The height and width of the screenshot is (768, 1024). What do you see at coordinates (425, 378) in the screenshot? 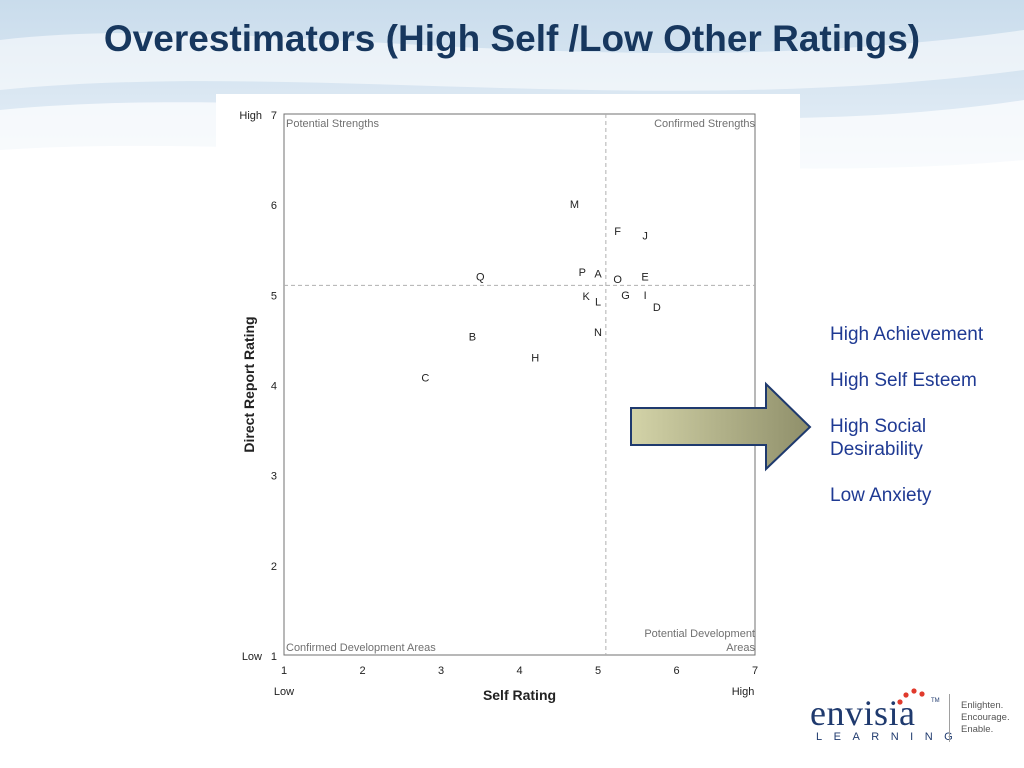
I see `data-point: C` at bounding box center [425, 378].